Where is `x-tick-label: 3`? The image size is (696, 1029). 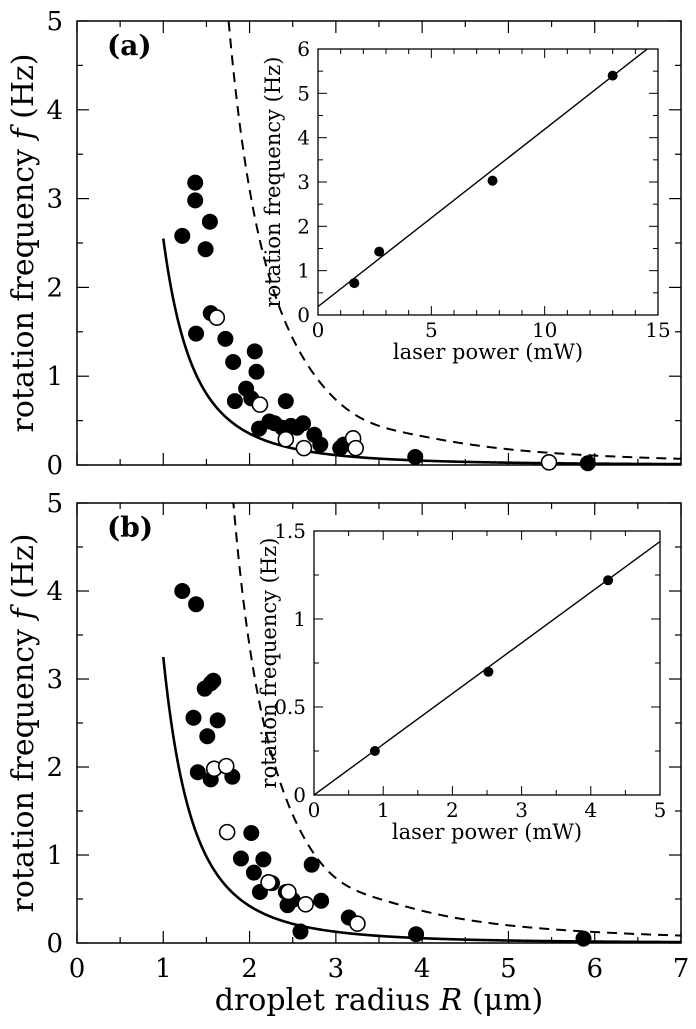
x-tick-label: 3 is located at coordinates (336, 969).